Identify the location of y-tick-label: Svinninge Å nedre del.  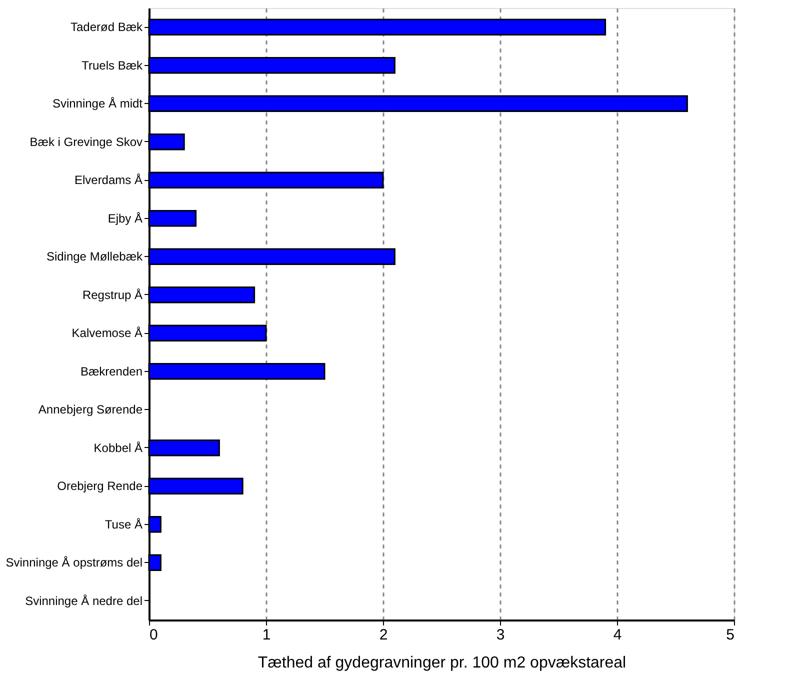
(83, 601).